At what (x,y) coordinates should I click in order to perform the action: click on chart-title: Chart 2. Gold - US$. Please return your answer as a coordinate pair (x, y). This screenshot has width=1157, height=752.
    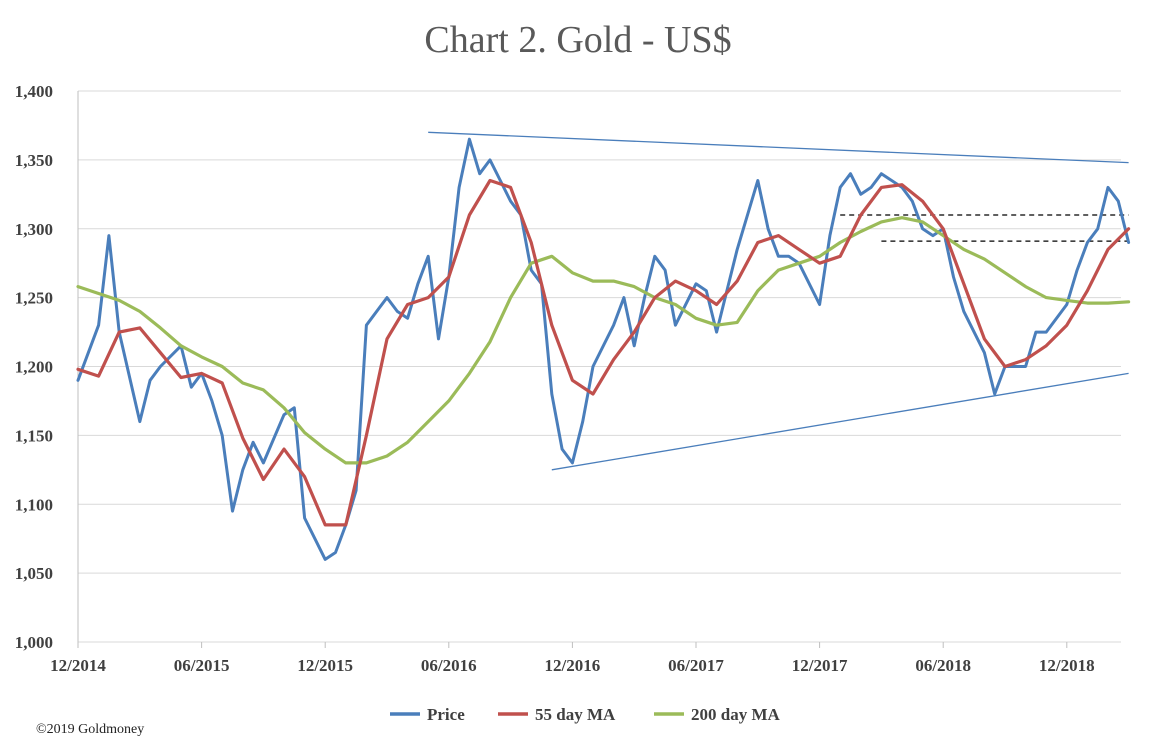
    Looking at the image, I should click on (577, 40).